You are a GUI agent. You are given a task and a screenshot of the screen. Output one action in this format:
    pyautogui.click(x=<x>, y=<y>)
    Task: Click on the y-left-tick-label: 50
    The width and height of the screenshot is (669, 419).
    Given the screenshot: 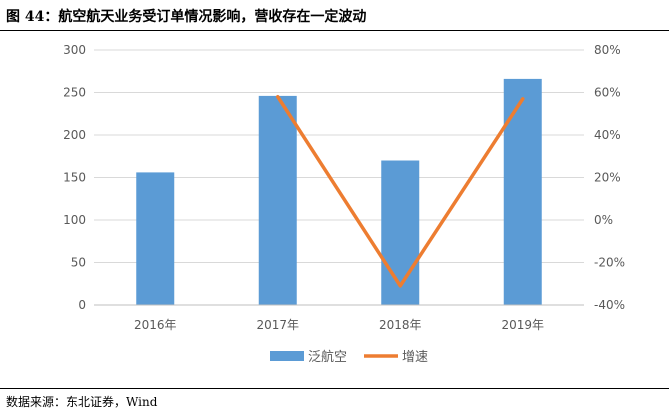 What is the action you would take?
    pyautogui.click(x=78, y=263)
    